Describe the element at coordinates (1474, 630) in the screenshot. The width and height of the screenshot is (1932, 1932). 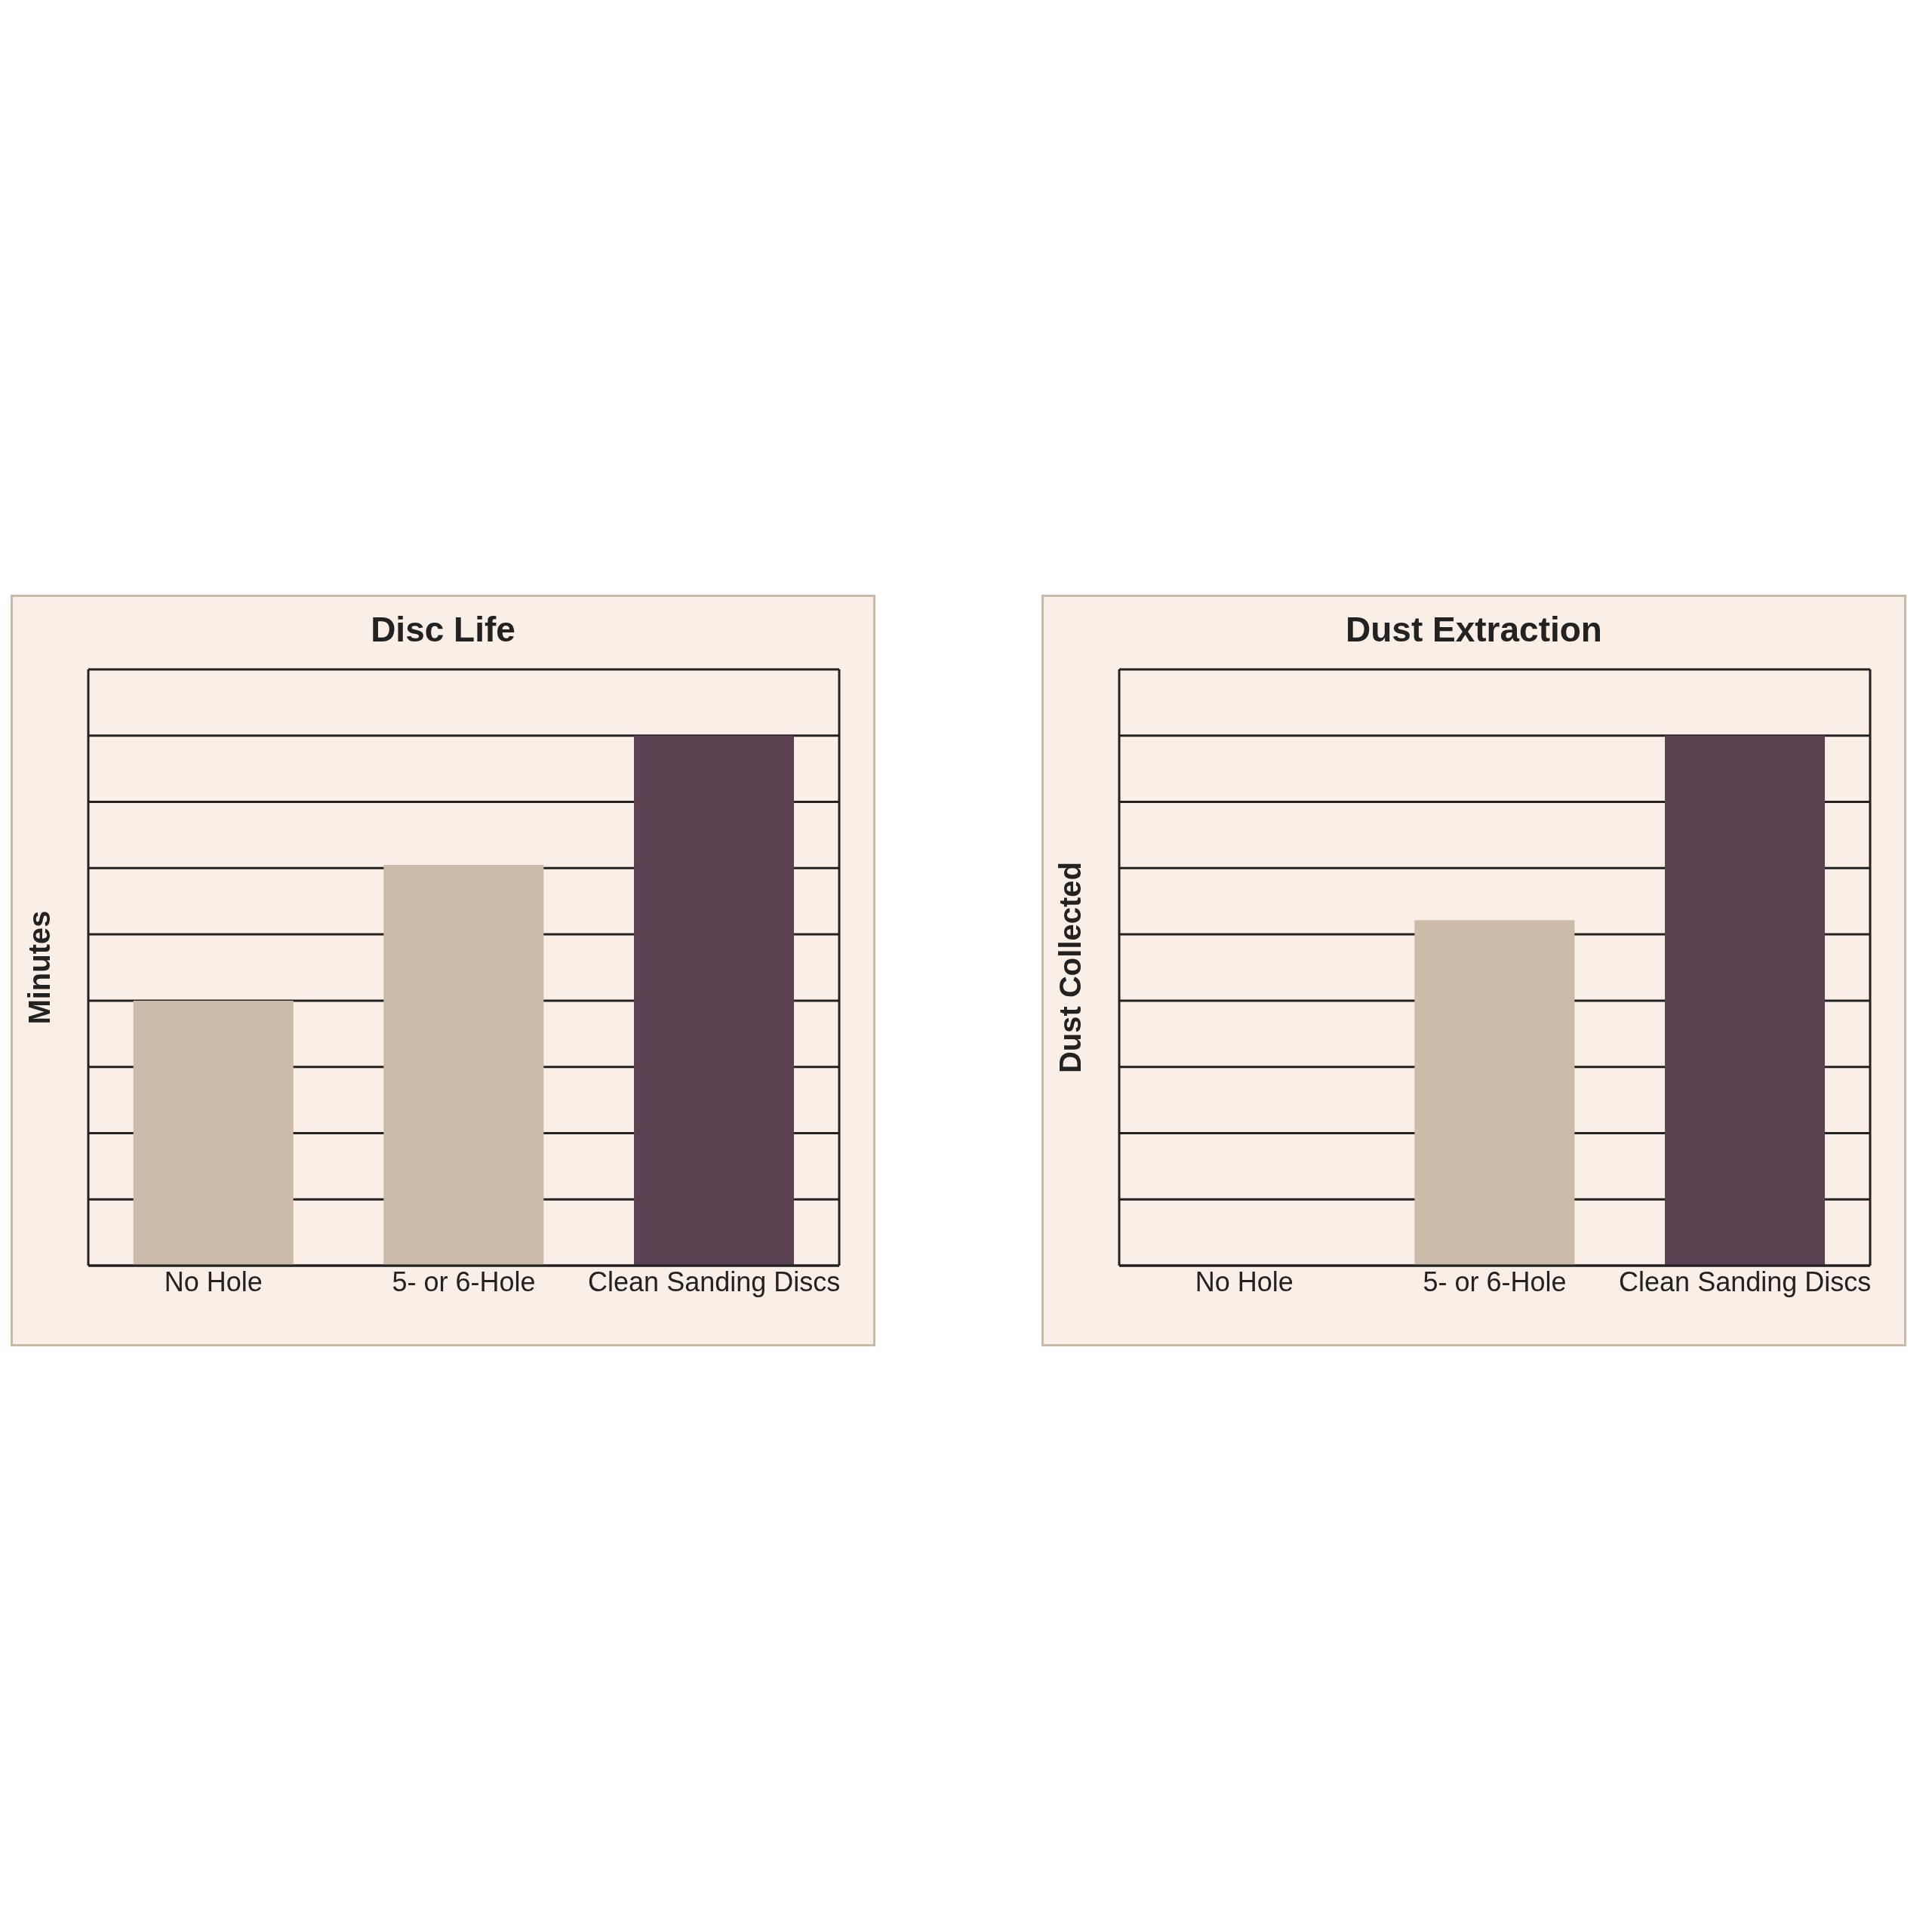
I see `chart-title: Dust Extraction` at that location.